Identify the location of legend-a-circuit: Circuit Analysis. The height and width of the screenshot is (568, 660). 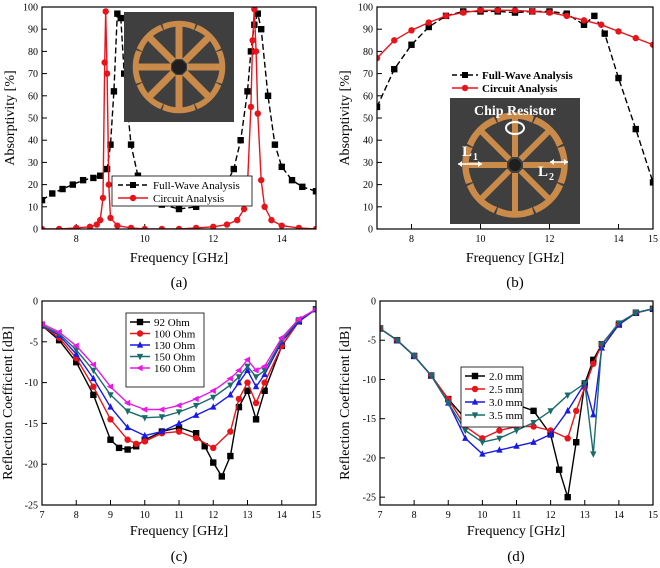
(171, 199).